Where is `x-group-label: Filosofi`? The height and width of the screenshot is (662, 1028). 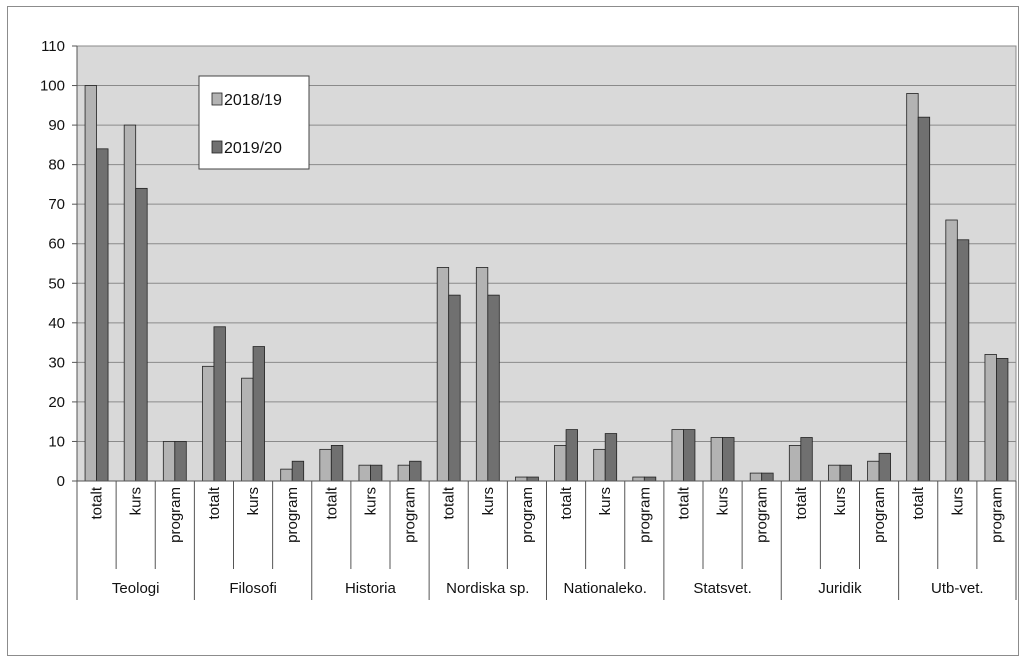
x-group-label: Filosofi is located at coordinates (253, 588).